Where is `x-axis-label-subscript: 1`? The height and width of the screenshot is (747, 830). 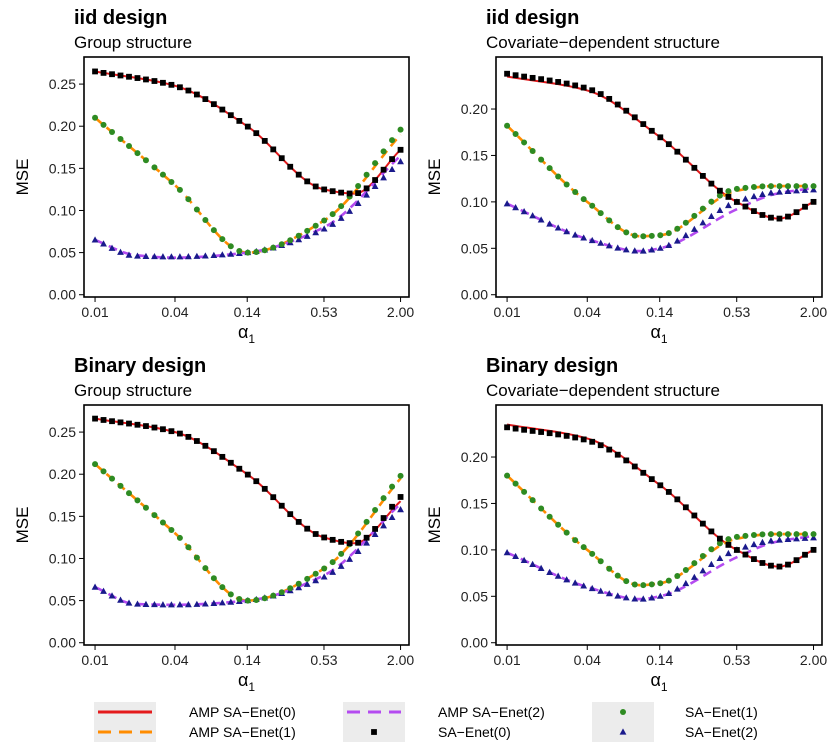
x-axis-label-subscript: 1 is located at coordinates (251, 339).